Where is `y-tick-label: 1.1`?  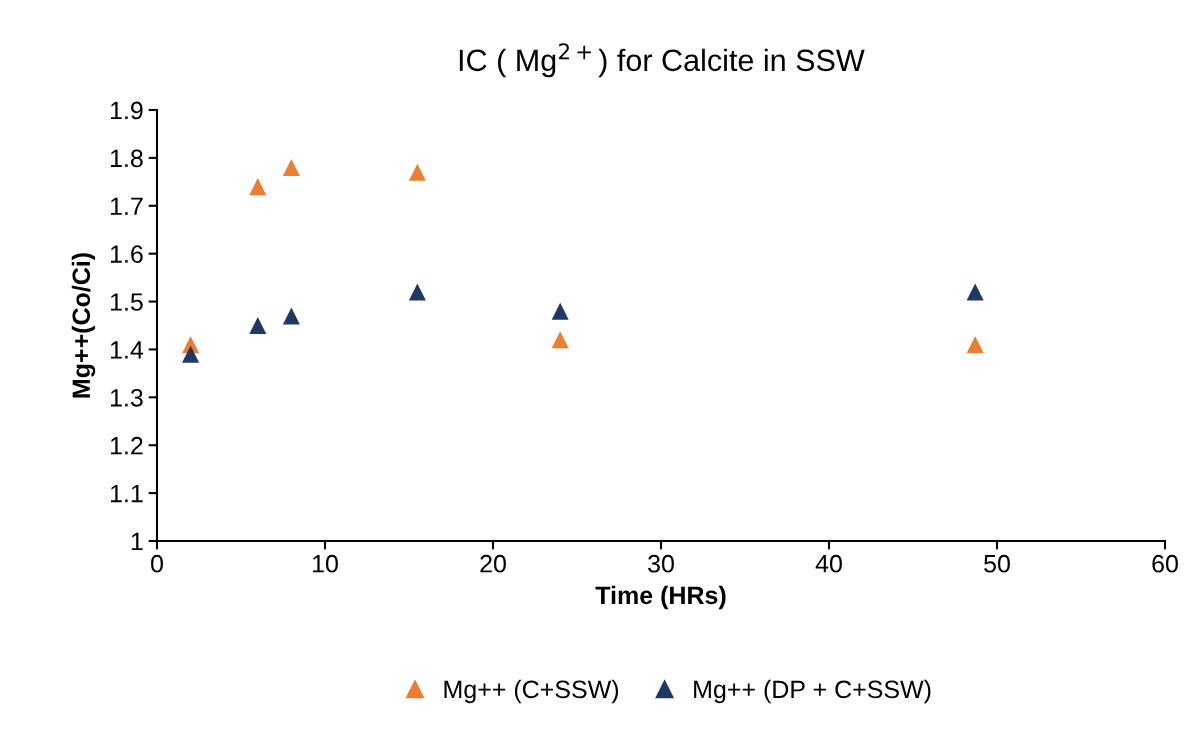
y-tick-label: 1.1 is located at coordinates (126, 493).